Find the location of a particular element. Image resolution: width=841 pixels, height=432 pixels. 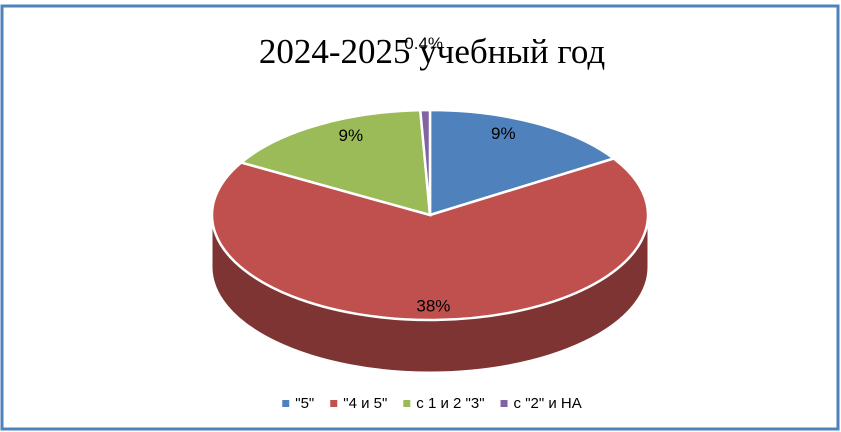

chart-title: 2024-2025 учебный год is located at coordinates (432, 51).